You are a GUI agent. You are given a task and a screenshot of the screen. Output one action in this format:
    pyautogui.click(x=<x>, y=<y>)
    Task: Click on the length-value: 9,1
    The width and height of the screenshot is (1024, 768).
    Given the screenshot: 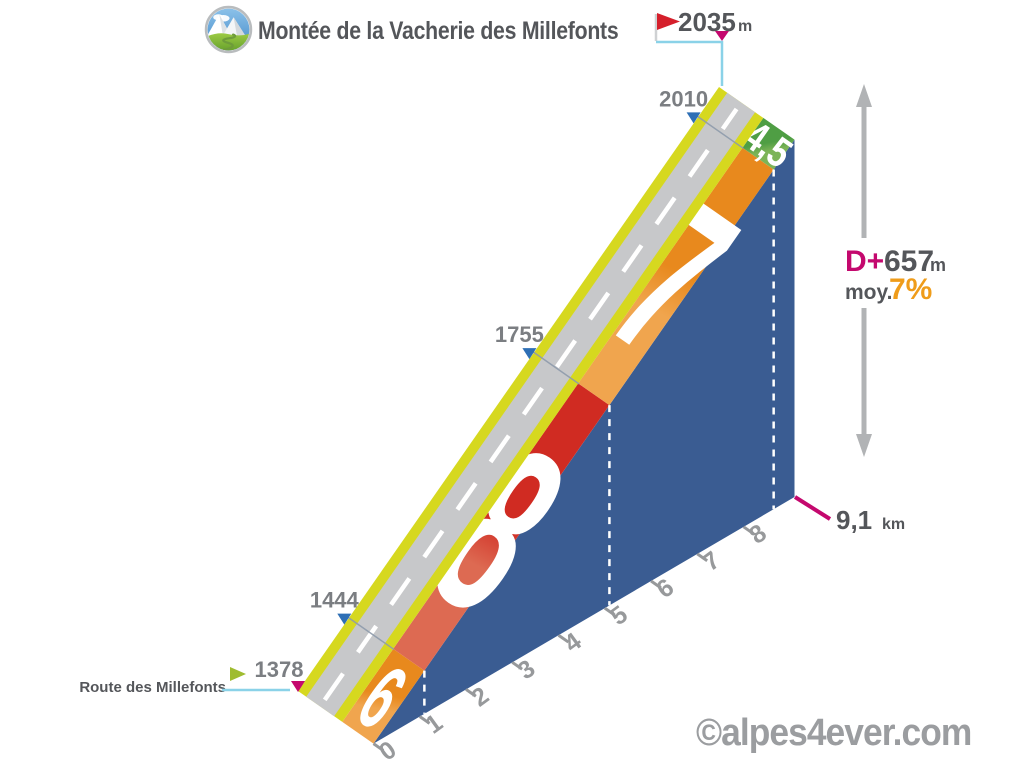 What is the action you would take?
    pyautogui.click(x=854, y=520)
    